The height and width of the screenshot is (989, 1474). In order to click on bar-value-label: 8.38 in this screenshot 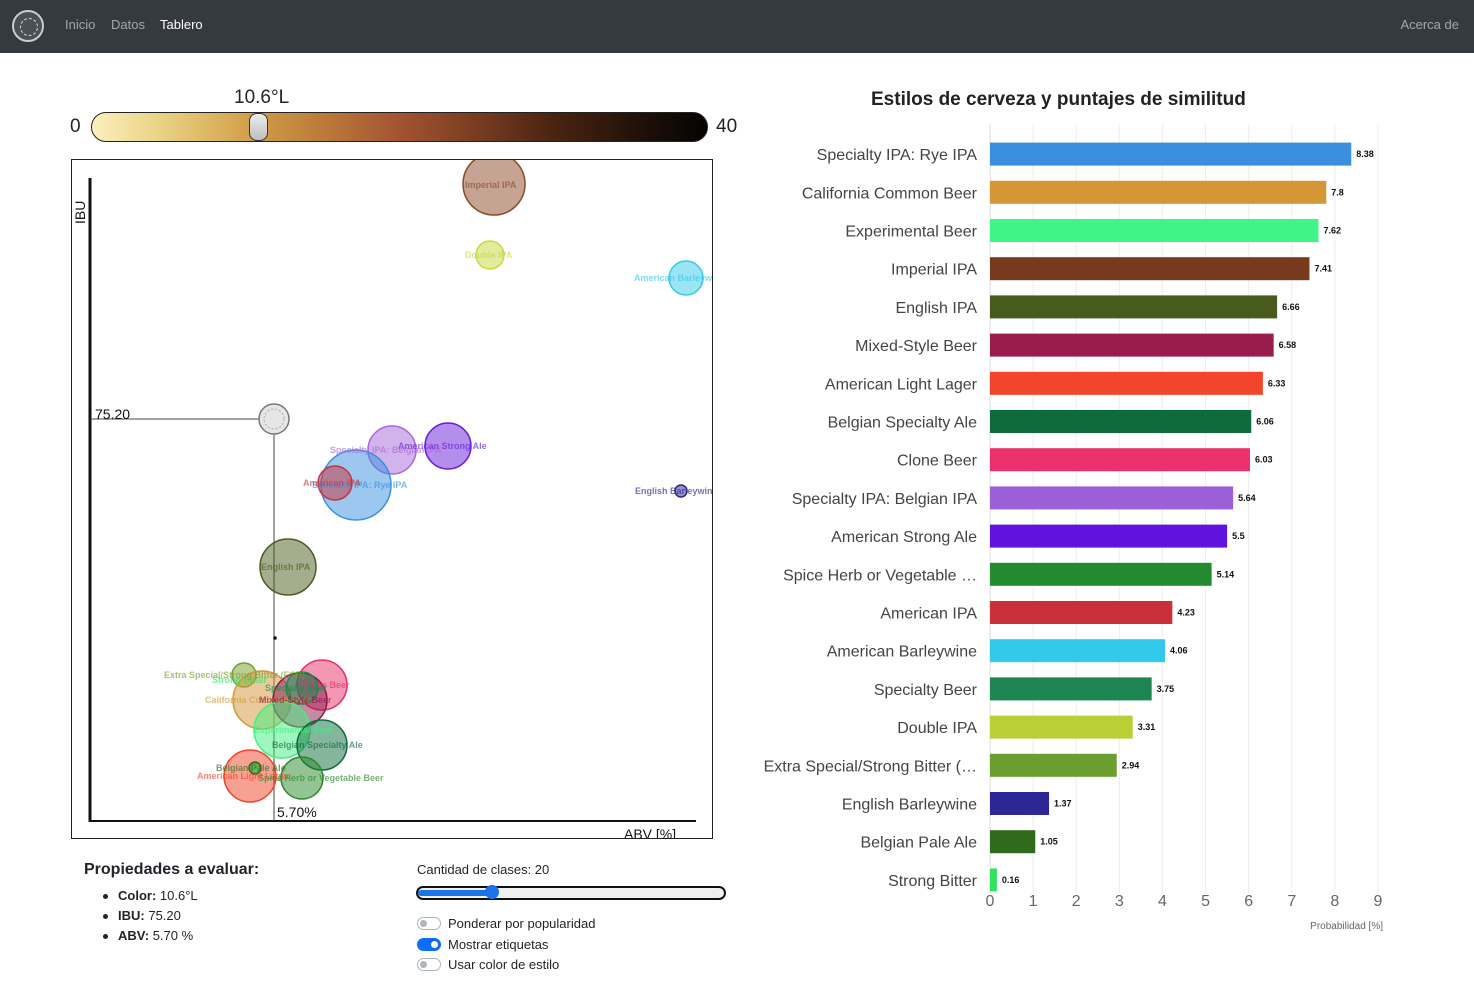, I will do `click(1365, 154)`.